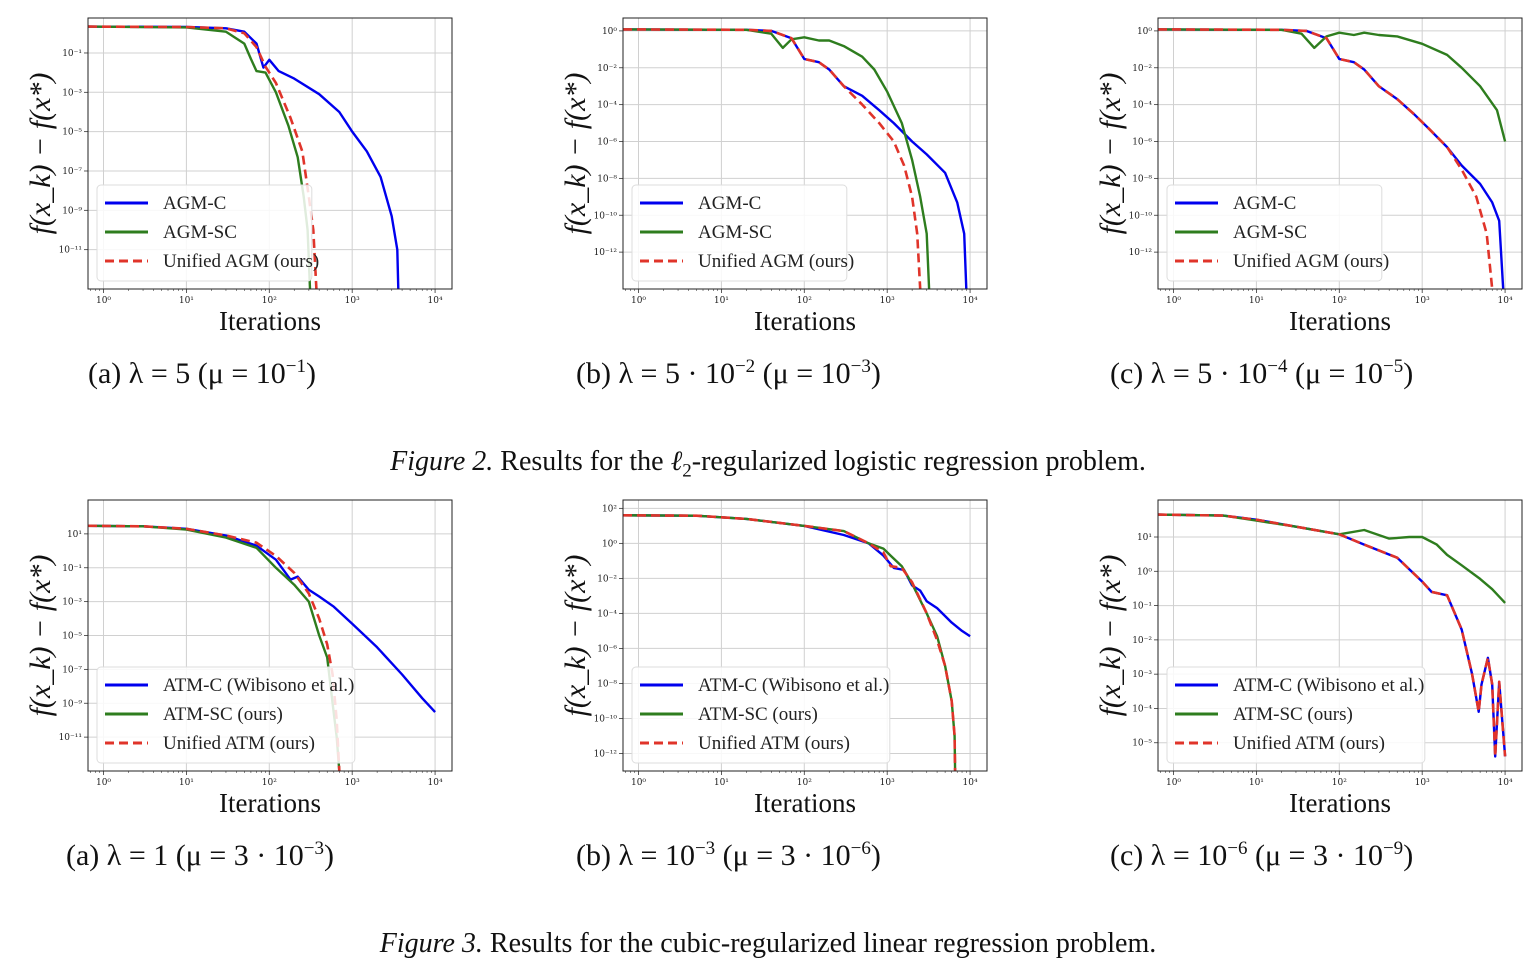 The height and width of the screenshot is (975, 1536). I want to click on subcaption-tag: (b), so click(593, 373).